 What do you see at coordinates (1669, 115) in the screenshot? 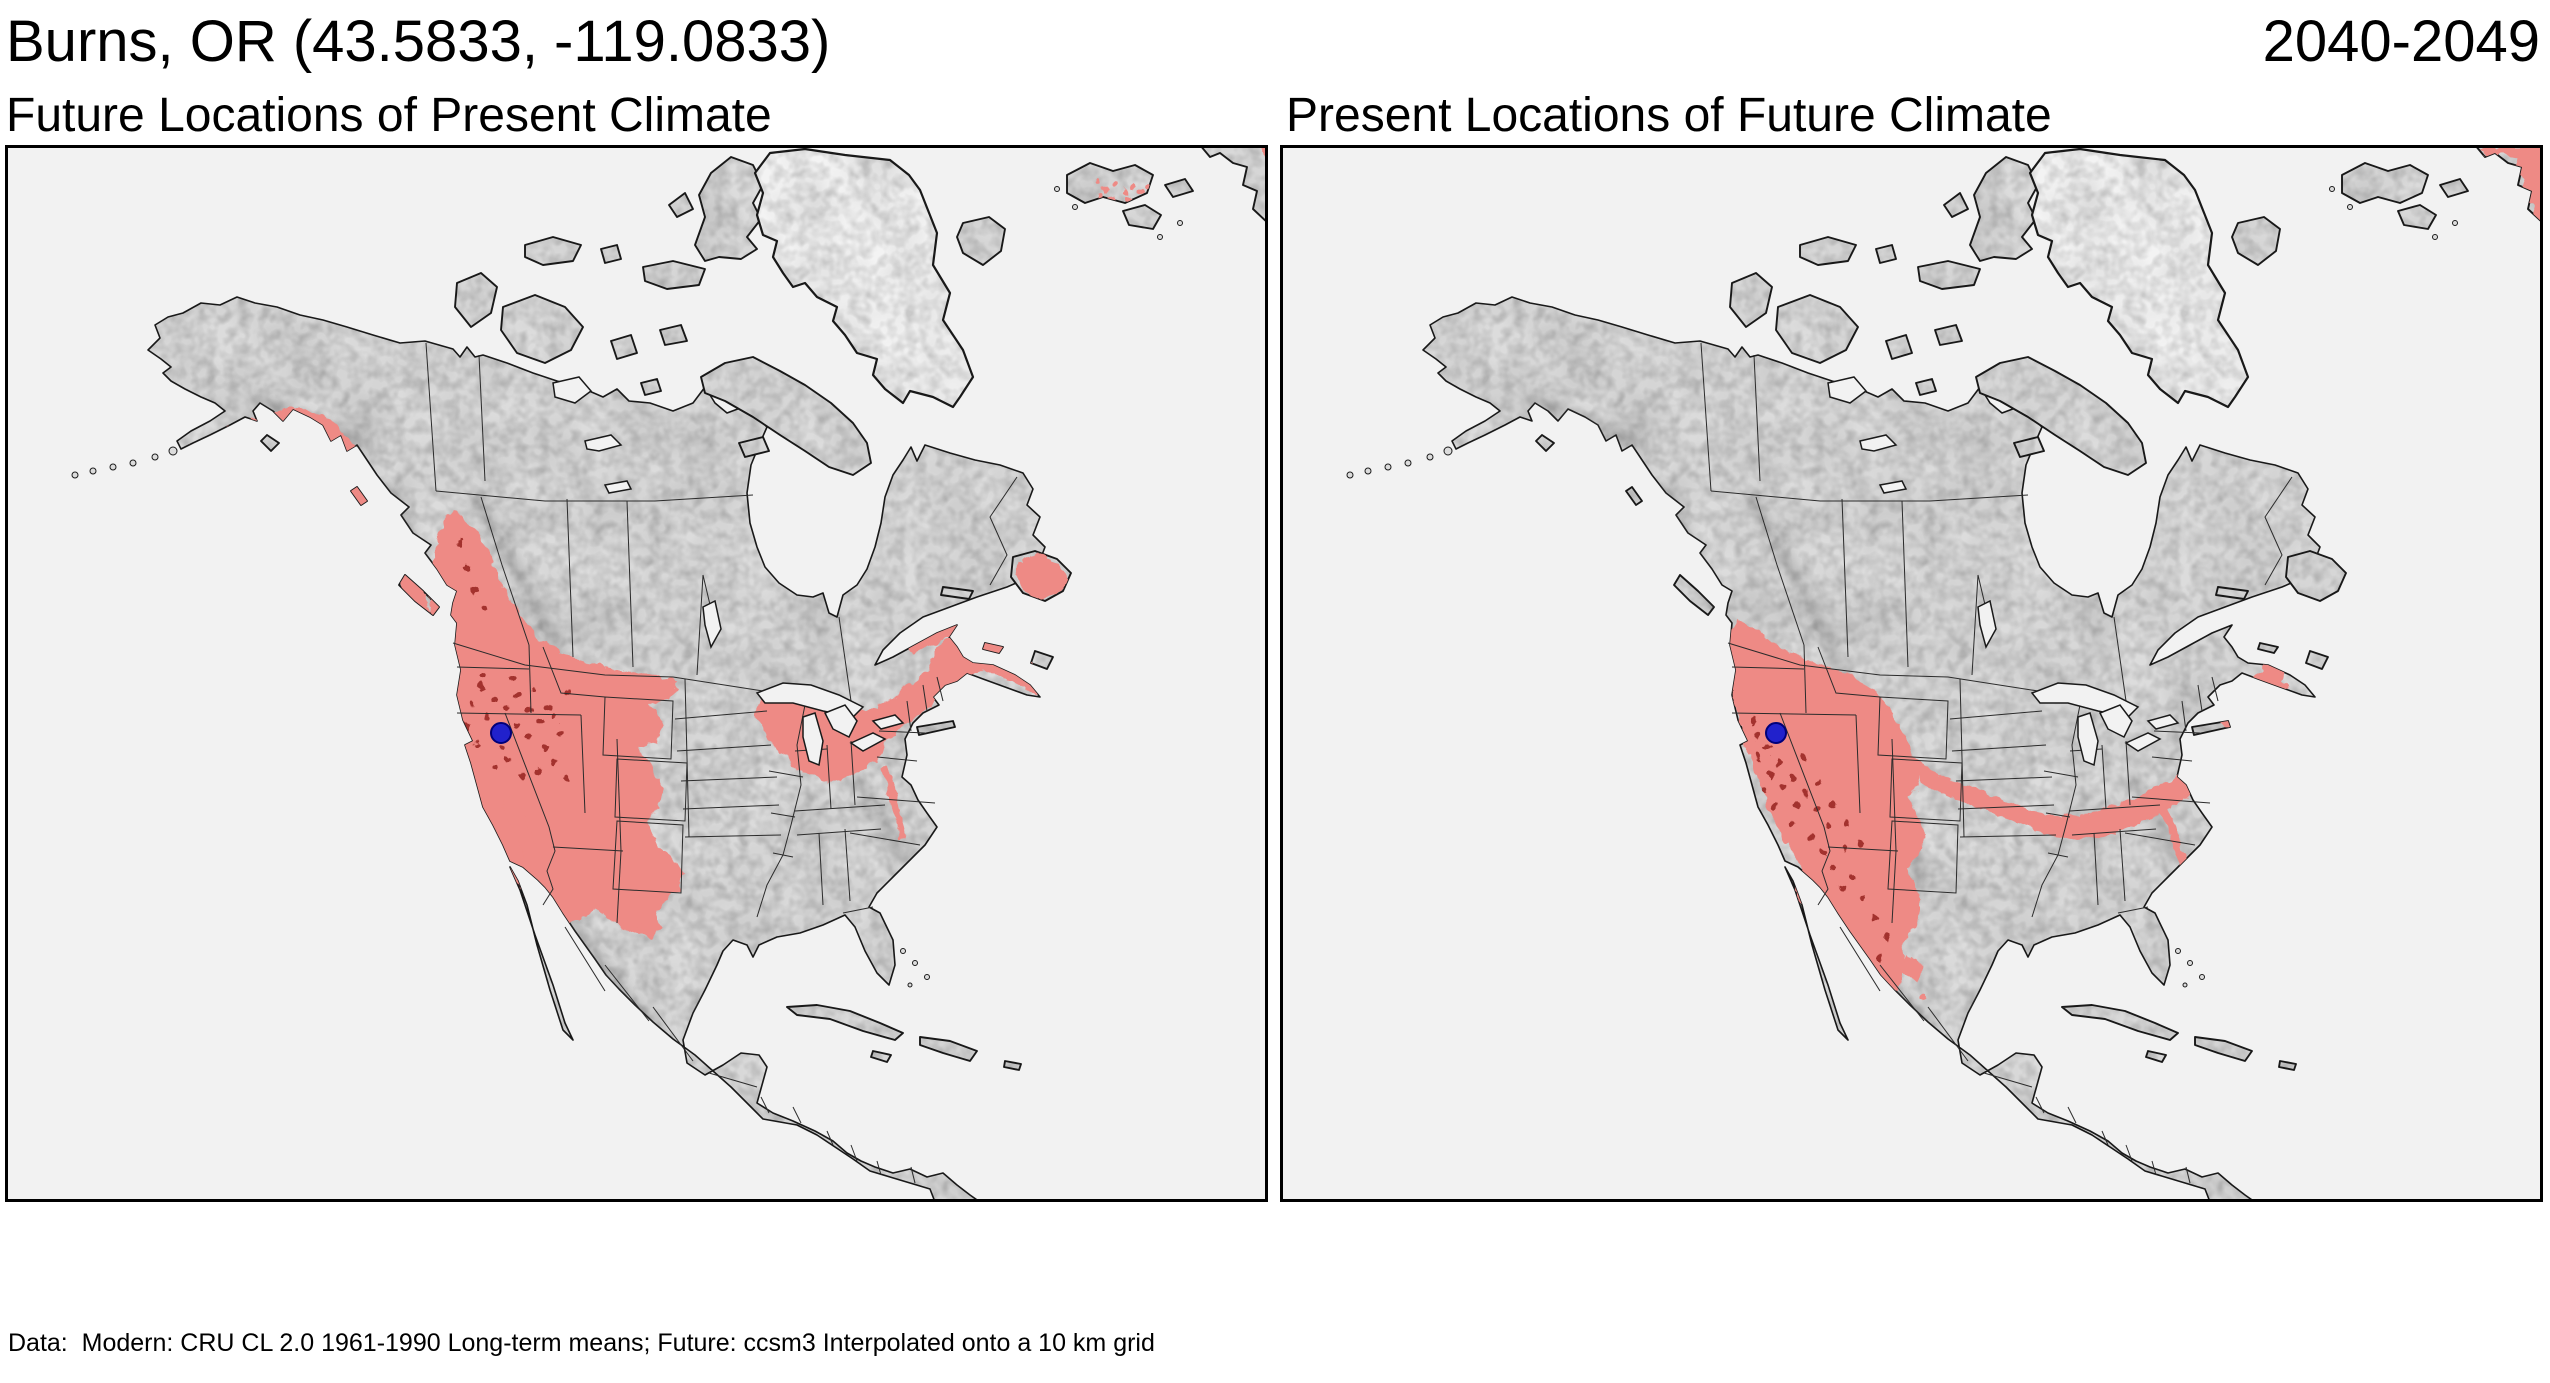
I see `right-map-subtitle: Present Locations of Future Climate` at bounding box center [1669, 115].